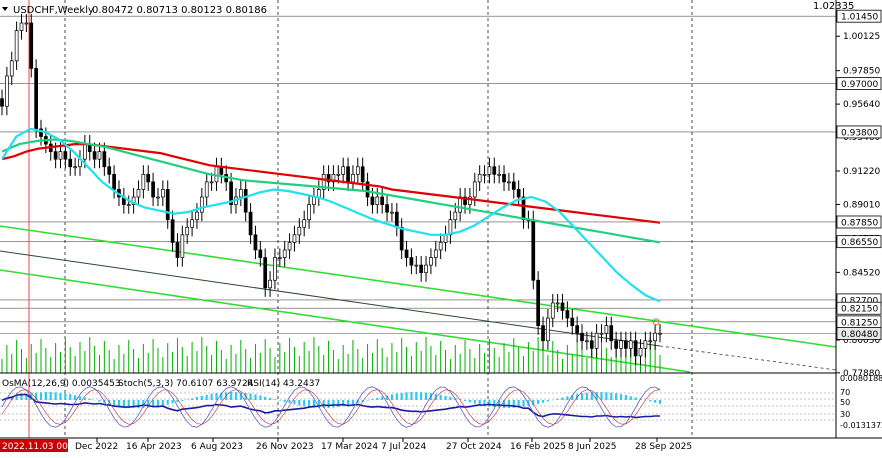 Image resolution: width=882 pixels, height=458 pixels. Describe the element at coordinates (861, 273) in the screenshot. I see `y-tick-label: 0.84520` at that location.